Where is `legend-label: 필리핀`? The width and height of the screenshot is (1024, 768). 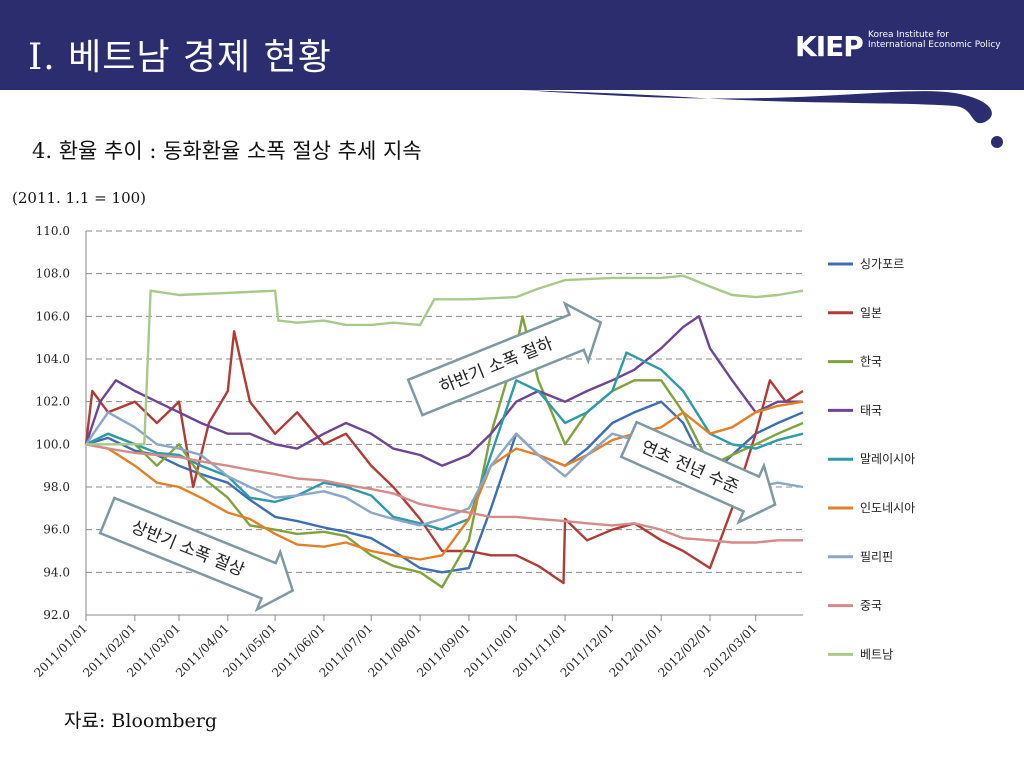
legend-label: 필리핀 is located at coordinates (876, 557).